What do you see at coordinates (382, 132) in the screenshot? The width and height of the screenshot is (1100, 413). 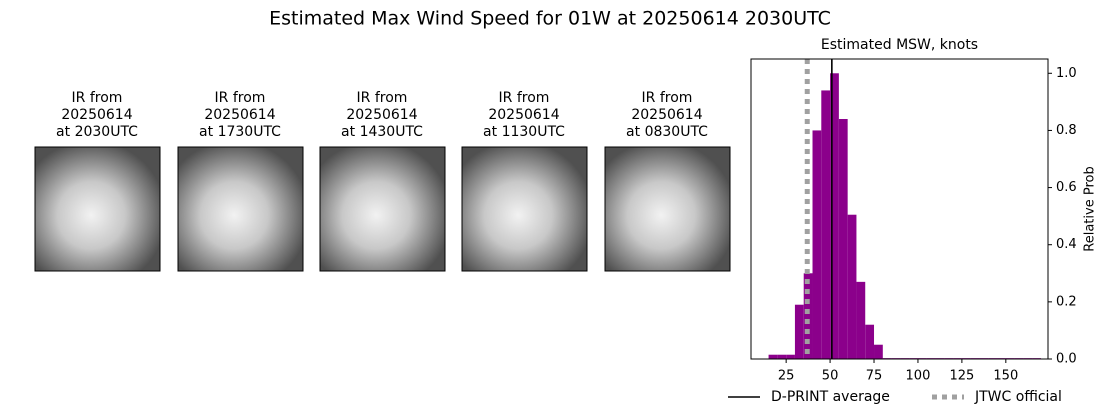 I see `panel-label: at 1430UTC` at bounding box center [382, 132].